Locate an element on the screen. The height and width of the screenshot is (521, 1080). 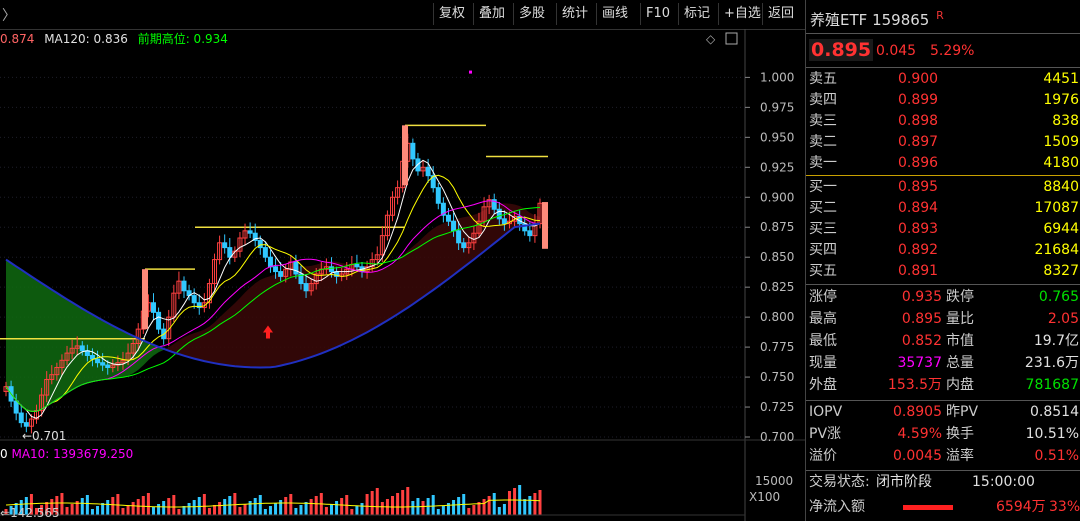
stat-value: 35737 is located at coordinates (919, 363).